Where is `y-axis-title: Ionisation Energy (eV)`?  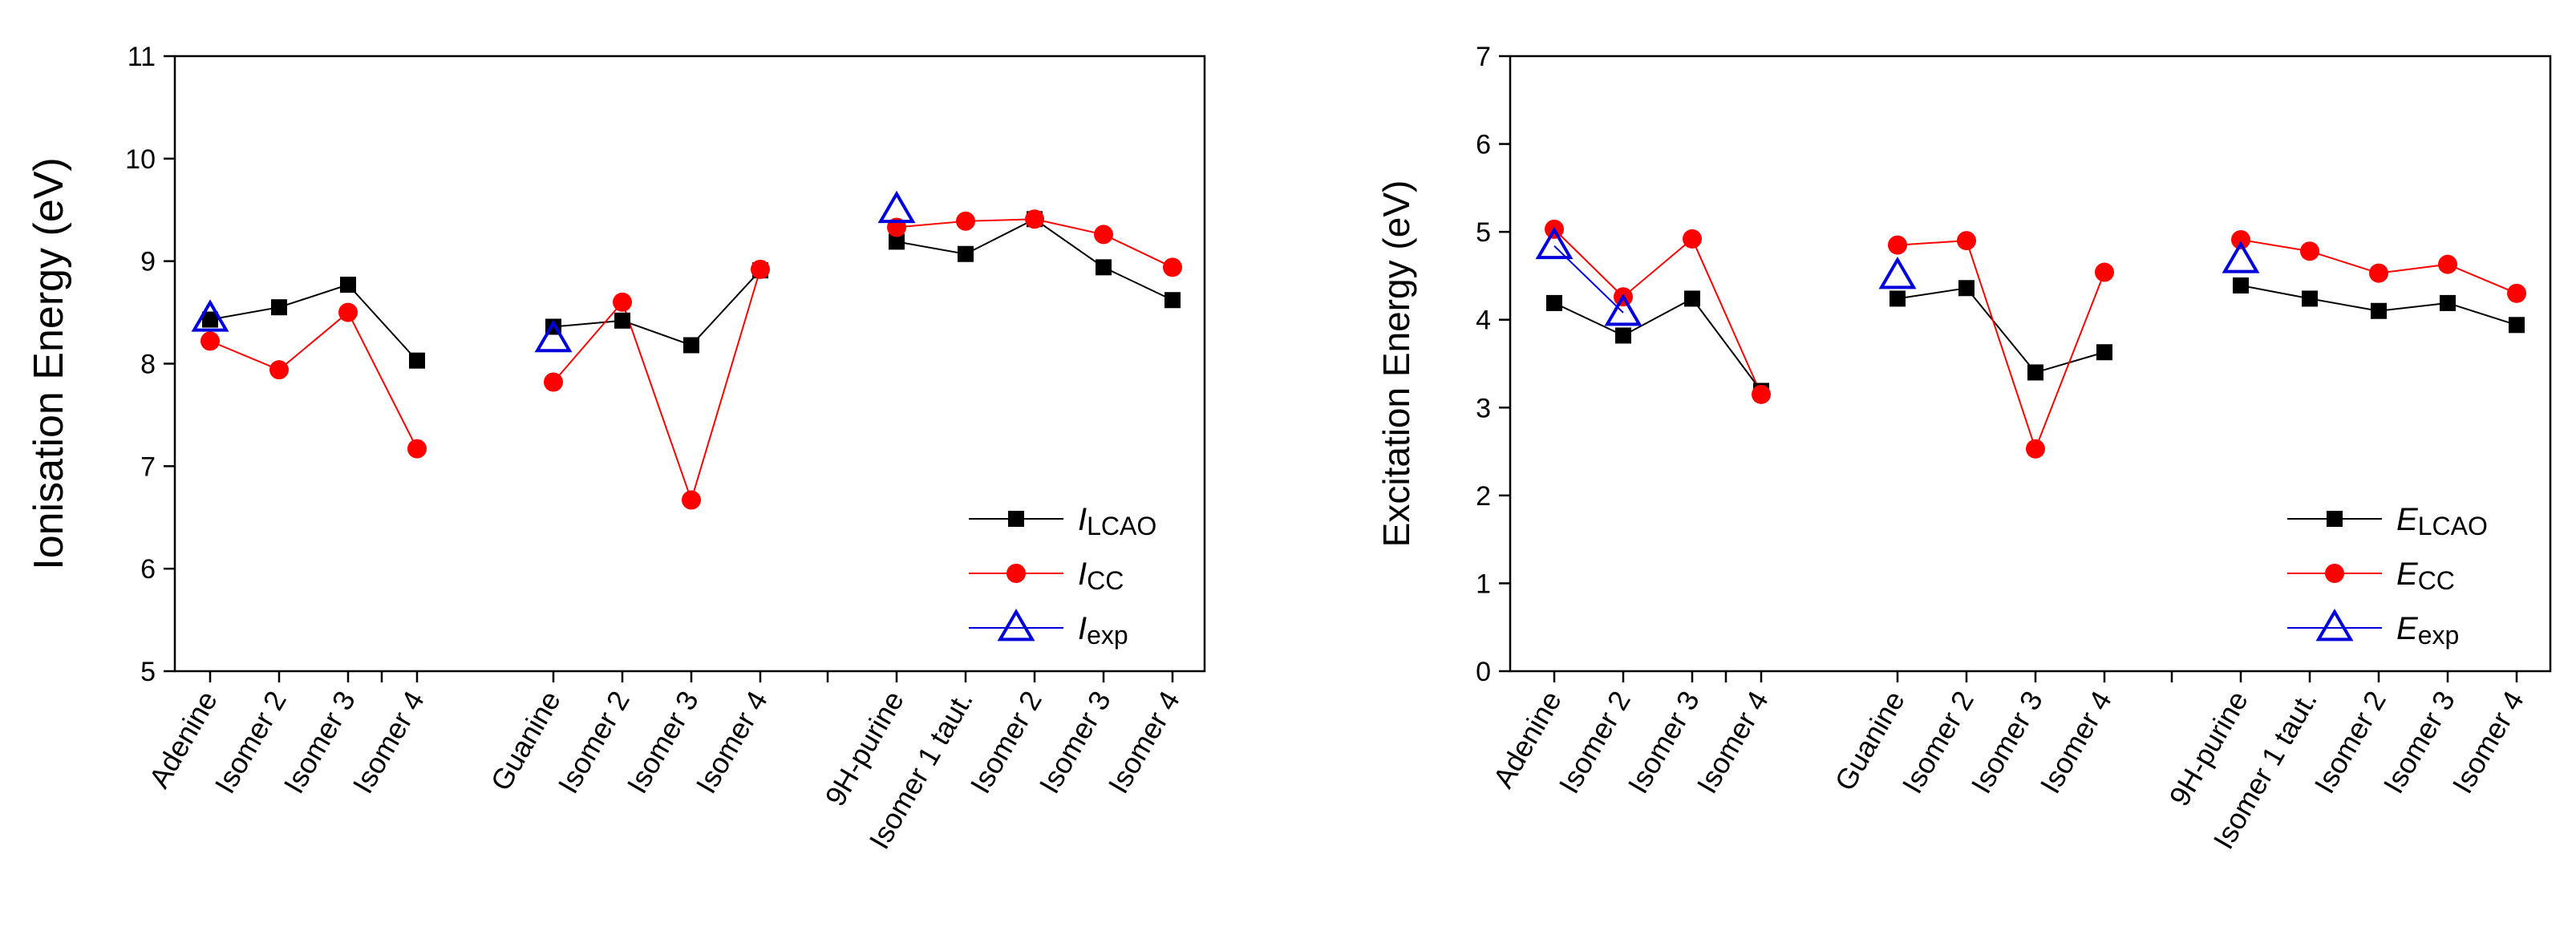
y-axis-title: Ionisation Energy (eV) is located at coordinates (49, 363).